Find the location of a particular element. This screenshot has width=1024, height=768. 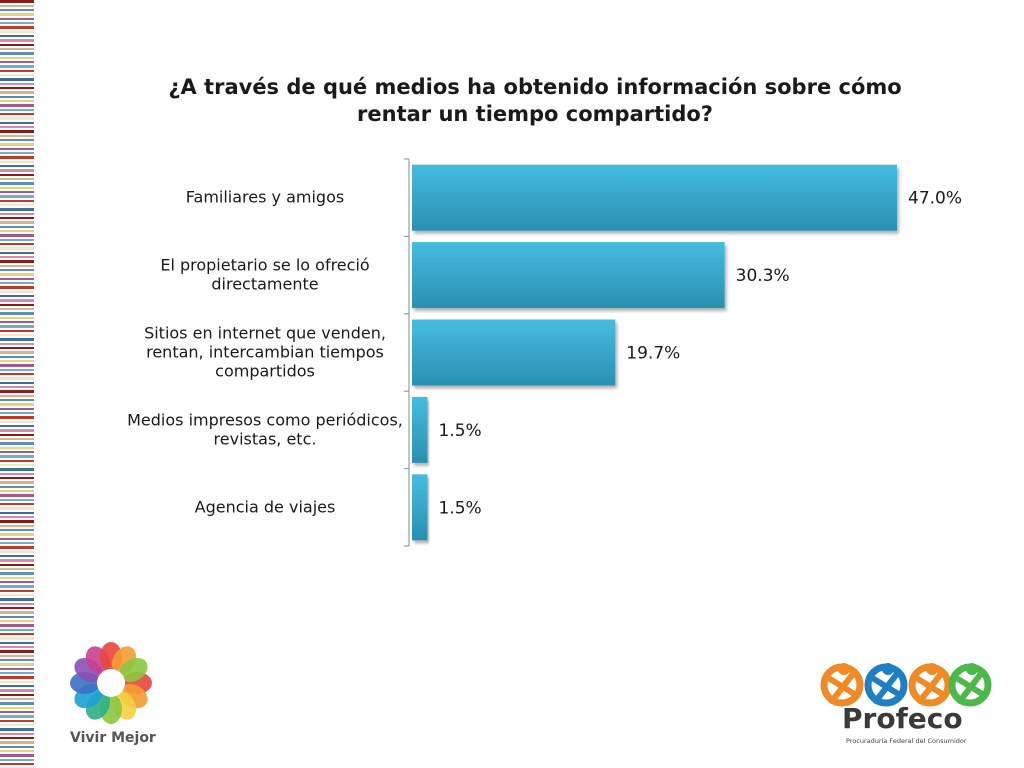

title-line-2: rentar un tiempo compartido? is located at coordinates (535, 114).